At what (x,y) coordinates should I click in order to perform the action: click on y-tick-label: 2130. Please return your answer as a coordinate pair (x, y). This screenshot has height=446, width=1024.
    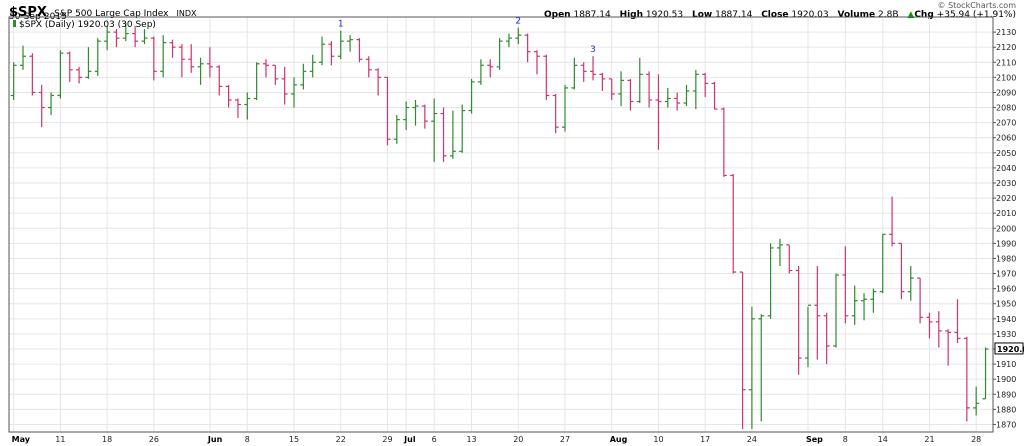
    Looking at the image, I should click on (1006, 32).